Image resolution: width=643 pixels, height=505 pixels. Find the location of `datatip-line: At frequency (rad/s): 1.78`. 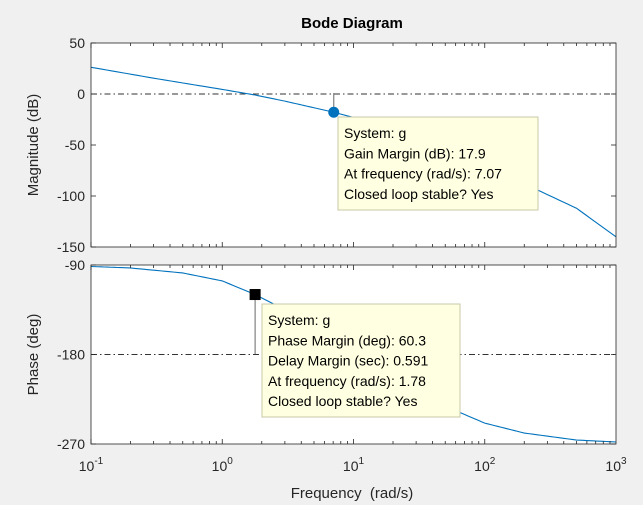

datatip-line: At frequency (rad/s): 1.78 is located at coordinates (347, 381).